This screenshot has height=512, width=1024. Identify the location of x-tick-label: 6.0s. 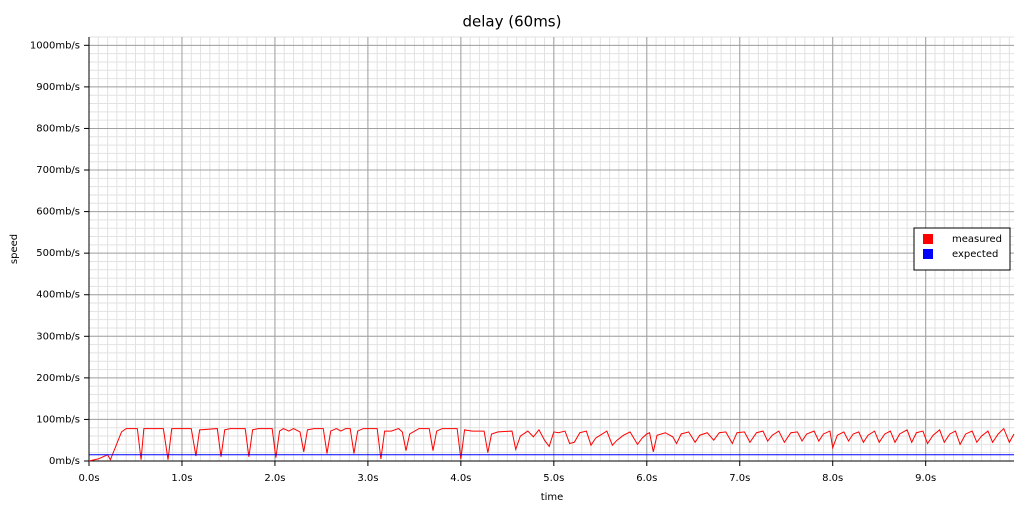
(646, 478).